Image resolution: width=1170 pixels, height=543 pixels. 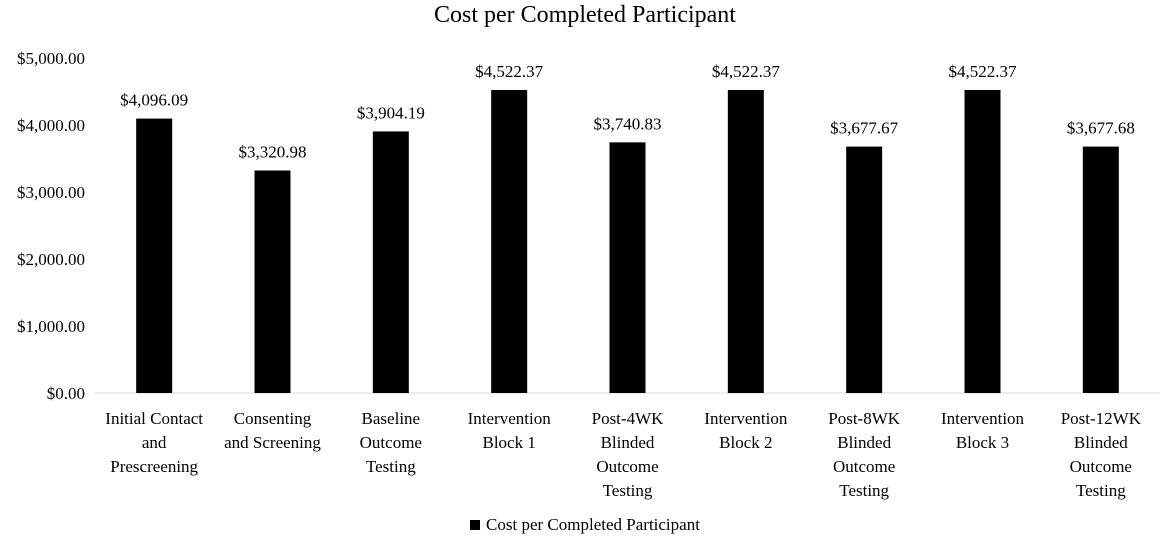 I want to click on legend: Cost per Completed Participant, so click(x=585, y=525).